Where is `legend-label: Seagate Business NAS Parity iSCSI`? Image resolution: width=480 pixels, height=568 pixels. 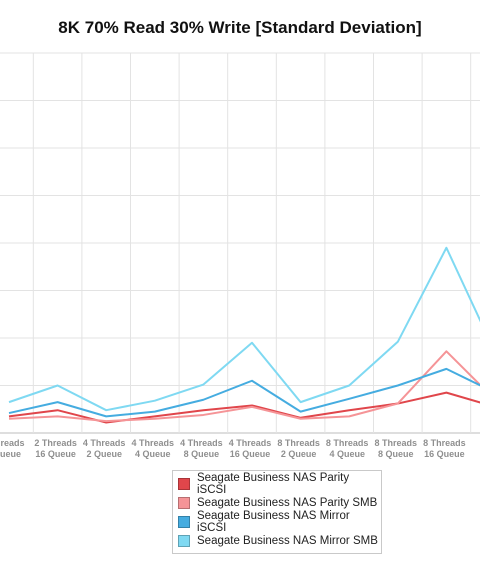 legend-label: Seagate Business NAS Parity iSCSI is located at coordinates (273, 483).